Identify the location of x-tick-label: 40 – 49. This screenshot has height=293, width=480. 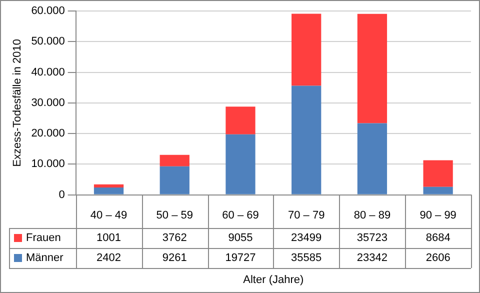
(109, 215).